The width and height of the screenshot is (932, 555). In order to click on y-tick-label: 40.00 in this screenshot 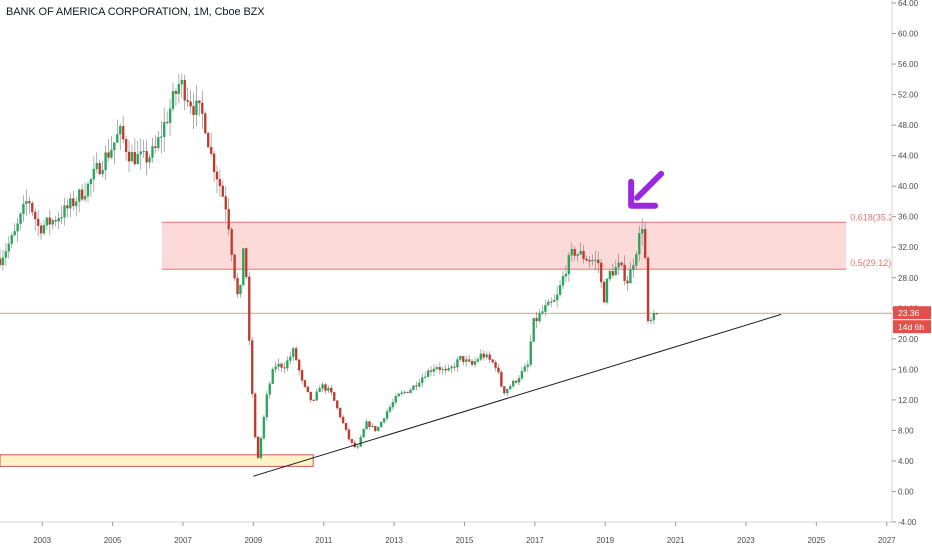, I will do `click(908, 186)`.